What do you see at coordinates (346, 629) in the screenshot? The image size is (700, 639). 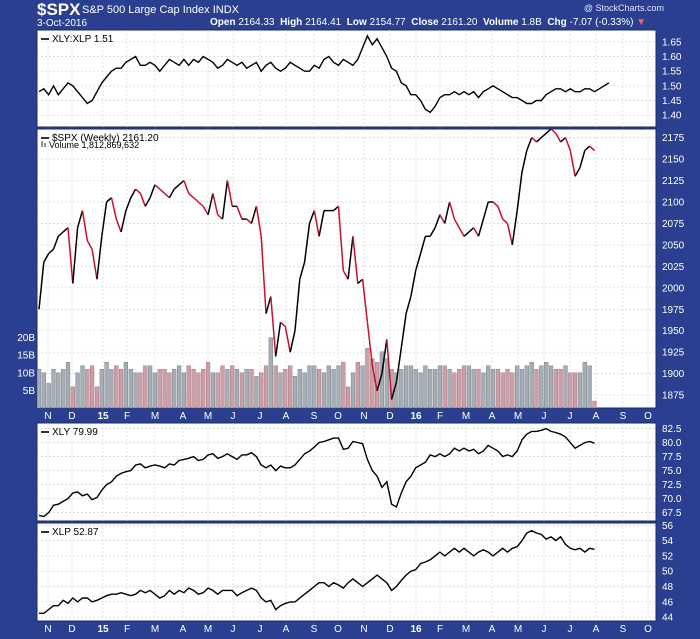 I see `x-axis-band` at bounding box center [346, 629].